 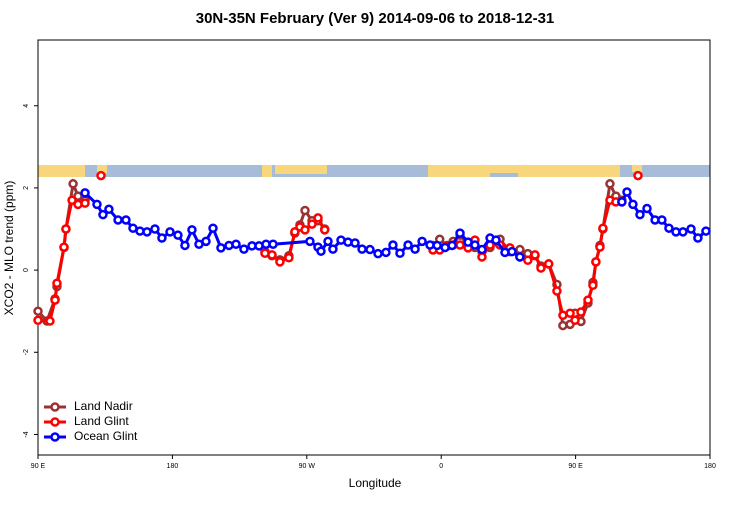 What do you see at coordinates (26, 434) in the screenshot?
I see `y-tick-label: -4` at bounding box center [26, 434].